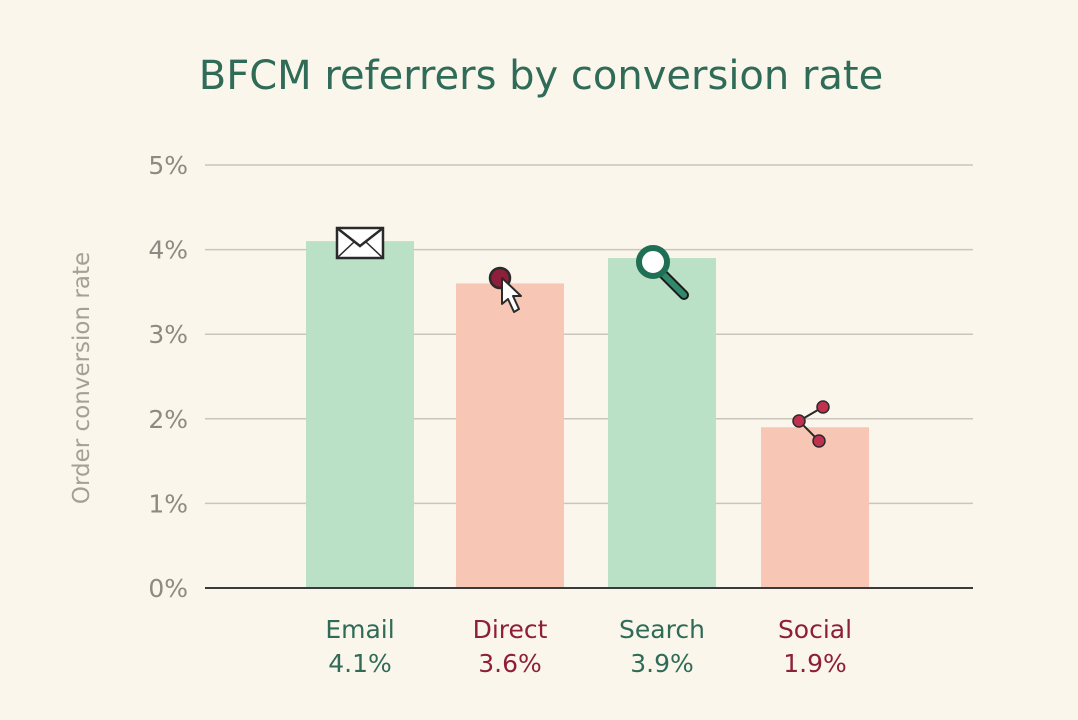 The width and height of the screenshot is (1078, 720). Describe the element at coordinates (510, 435) in the screenshot. I see `bar-direct` at that location.